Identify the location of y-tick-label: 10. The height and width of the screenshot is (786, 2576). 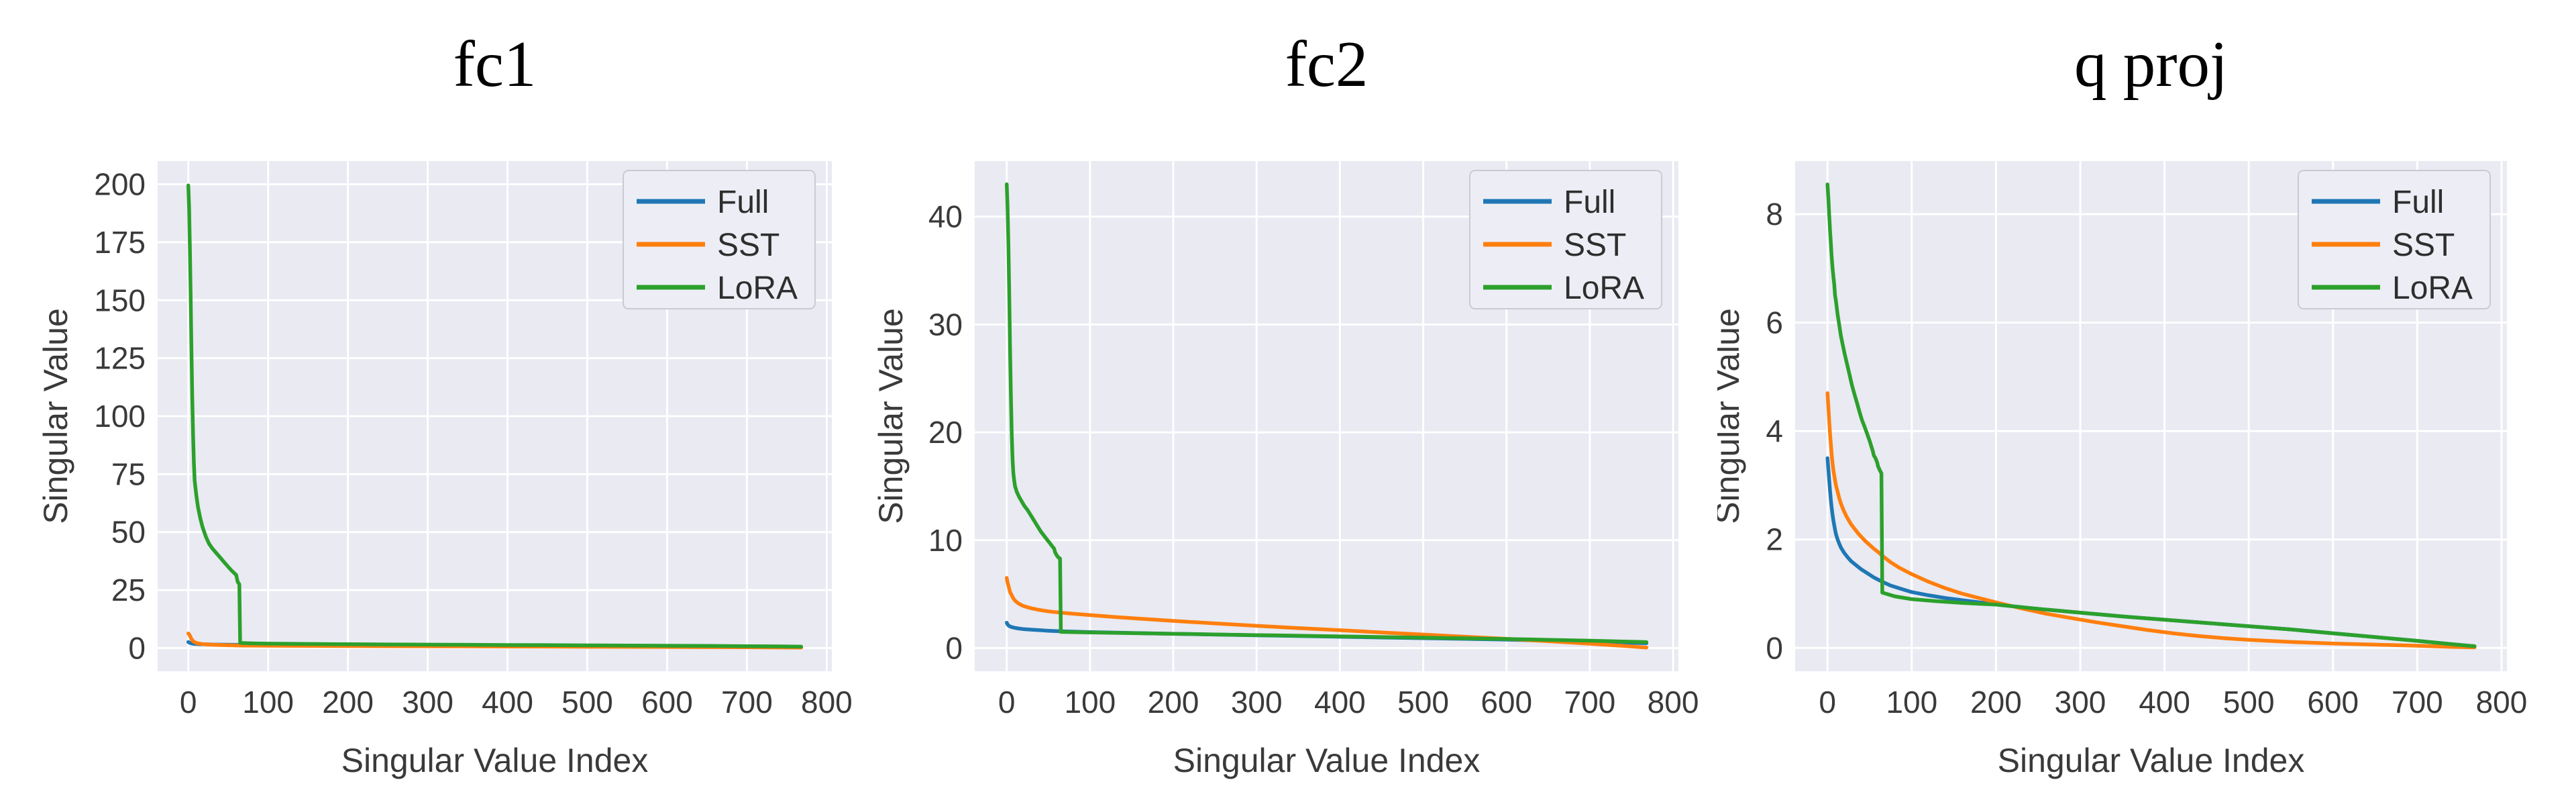
(945, 540).